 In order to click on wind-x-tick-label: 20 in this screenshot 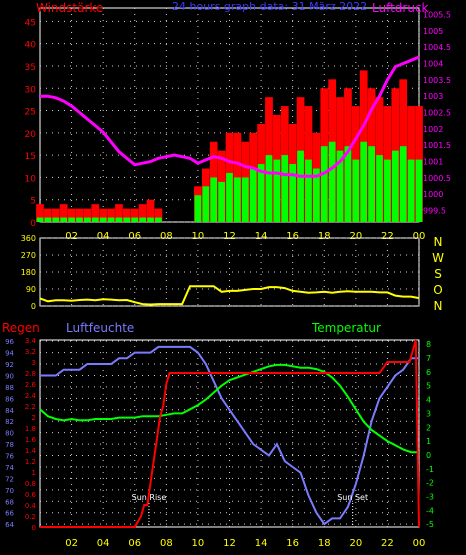, I will do `click(355, 236)`.